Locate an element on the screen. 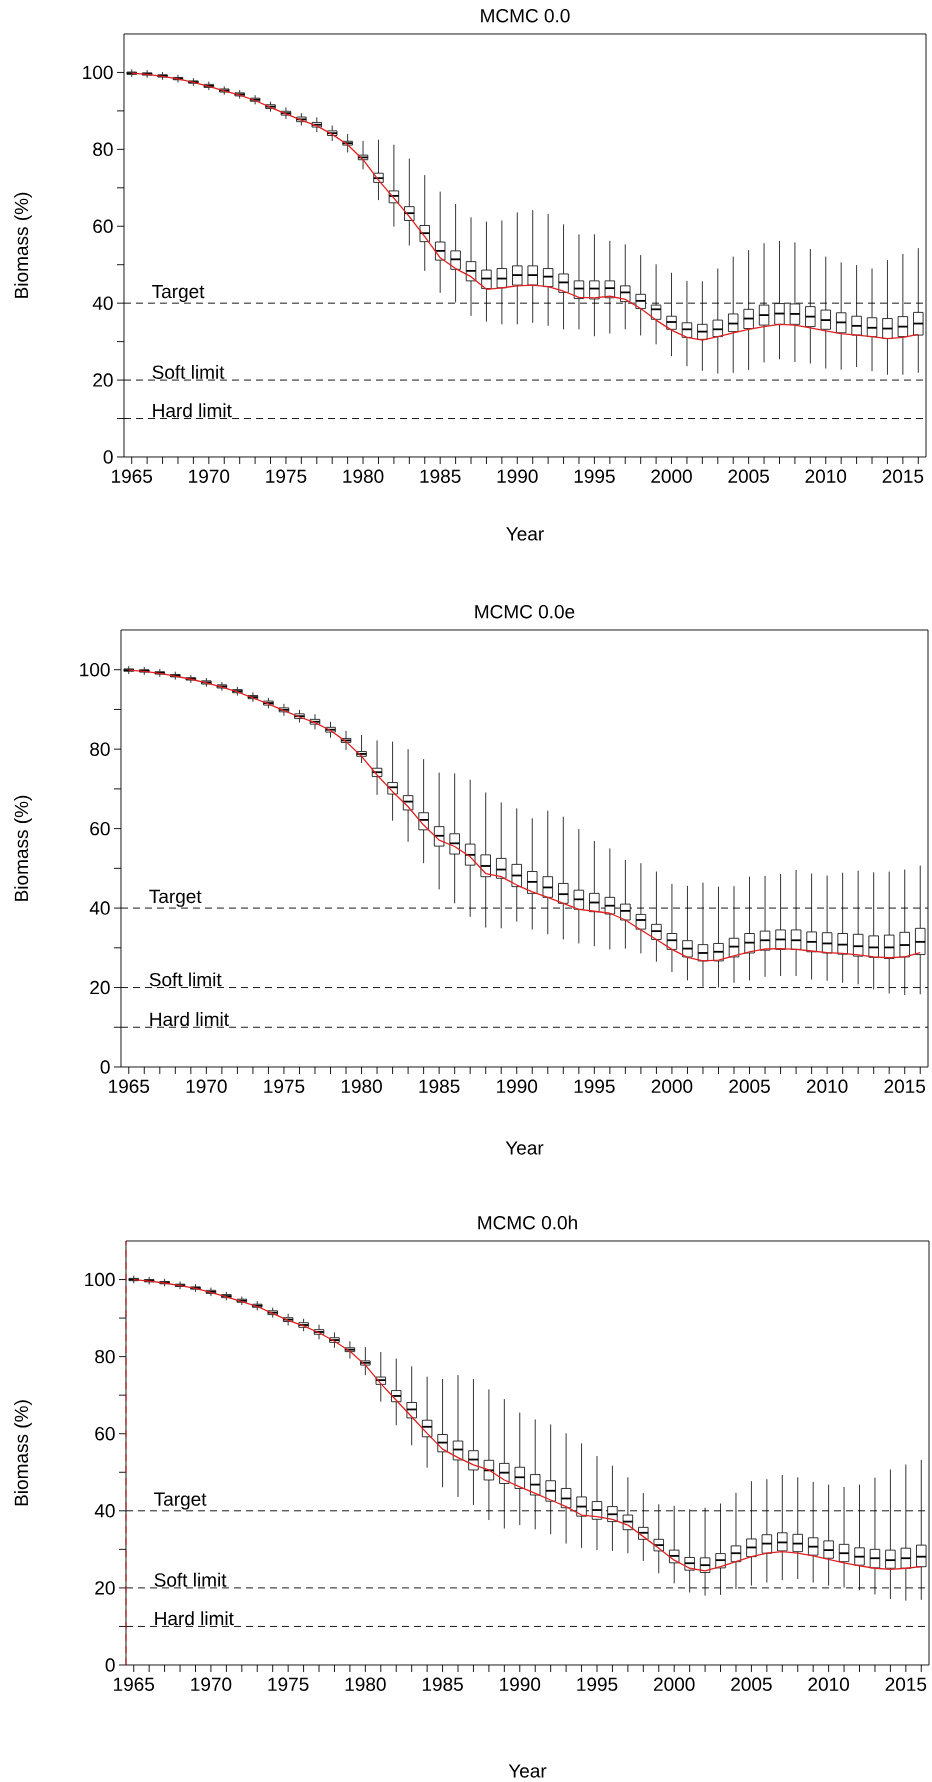  chart-title: MCMC 0.0 is located at coordinates (525, 15).